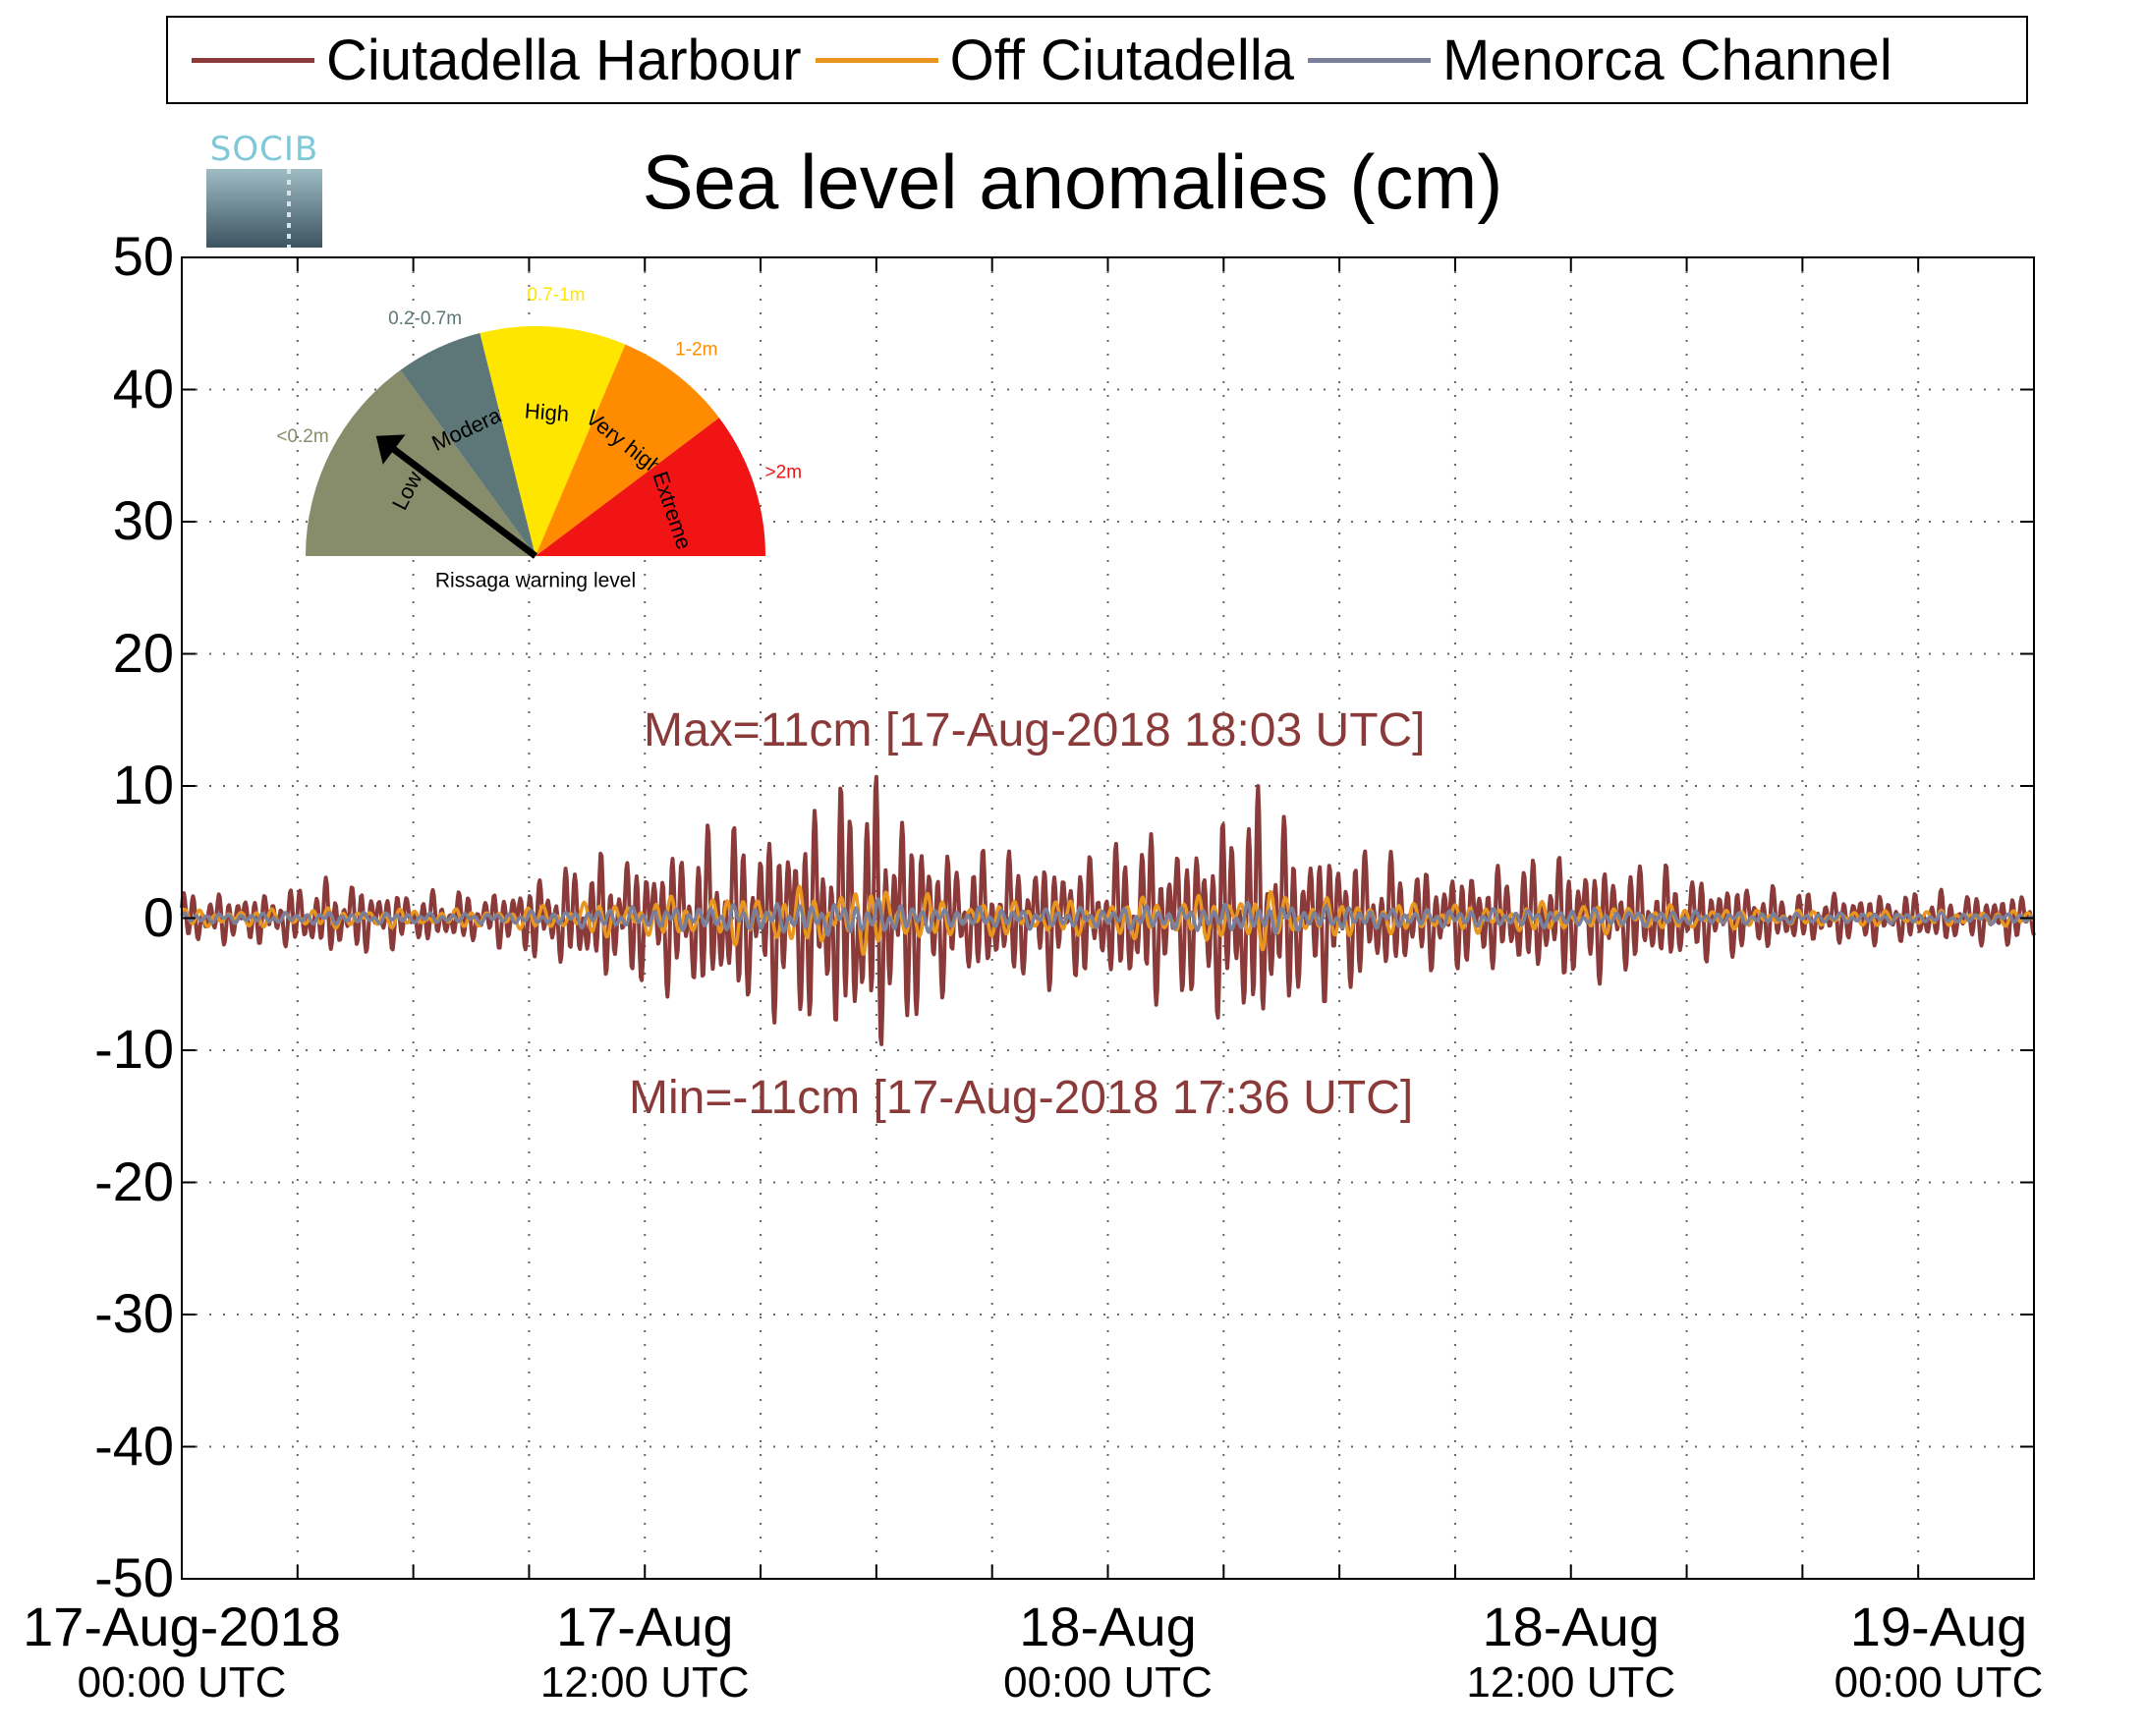  I want to click on max-annotation: Max=11cm [17-Aug-2018 18:03 UTC], so click(1035, 730).